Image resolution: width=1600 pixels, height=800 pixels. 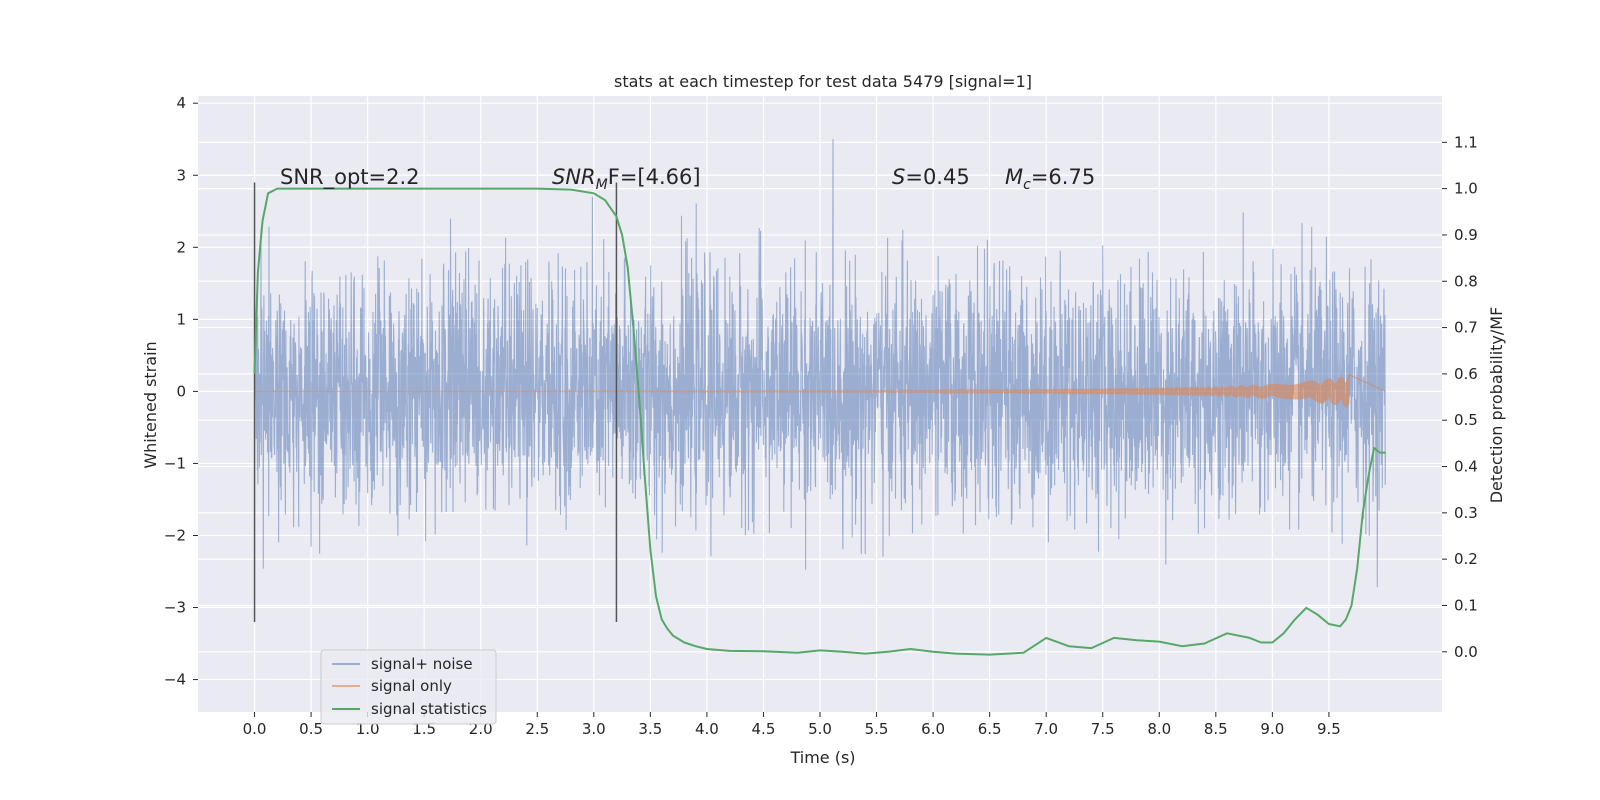 What do you see at coordinates (181, 247) in the screenshot?
I see `y-tick-label: 2` at bounding box center [181, 247].